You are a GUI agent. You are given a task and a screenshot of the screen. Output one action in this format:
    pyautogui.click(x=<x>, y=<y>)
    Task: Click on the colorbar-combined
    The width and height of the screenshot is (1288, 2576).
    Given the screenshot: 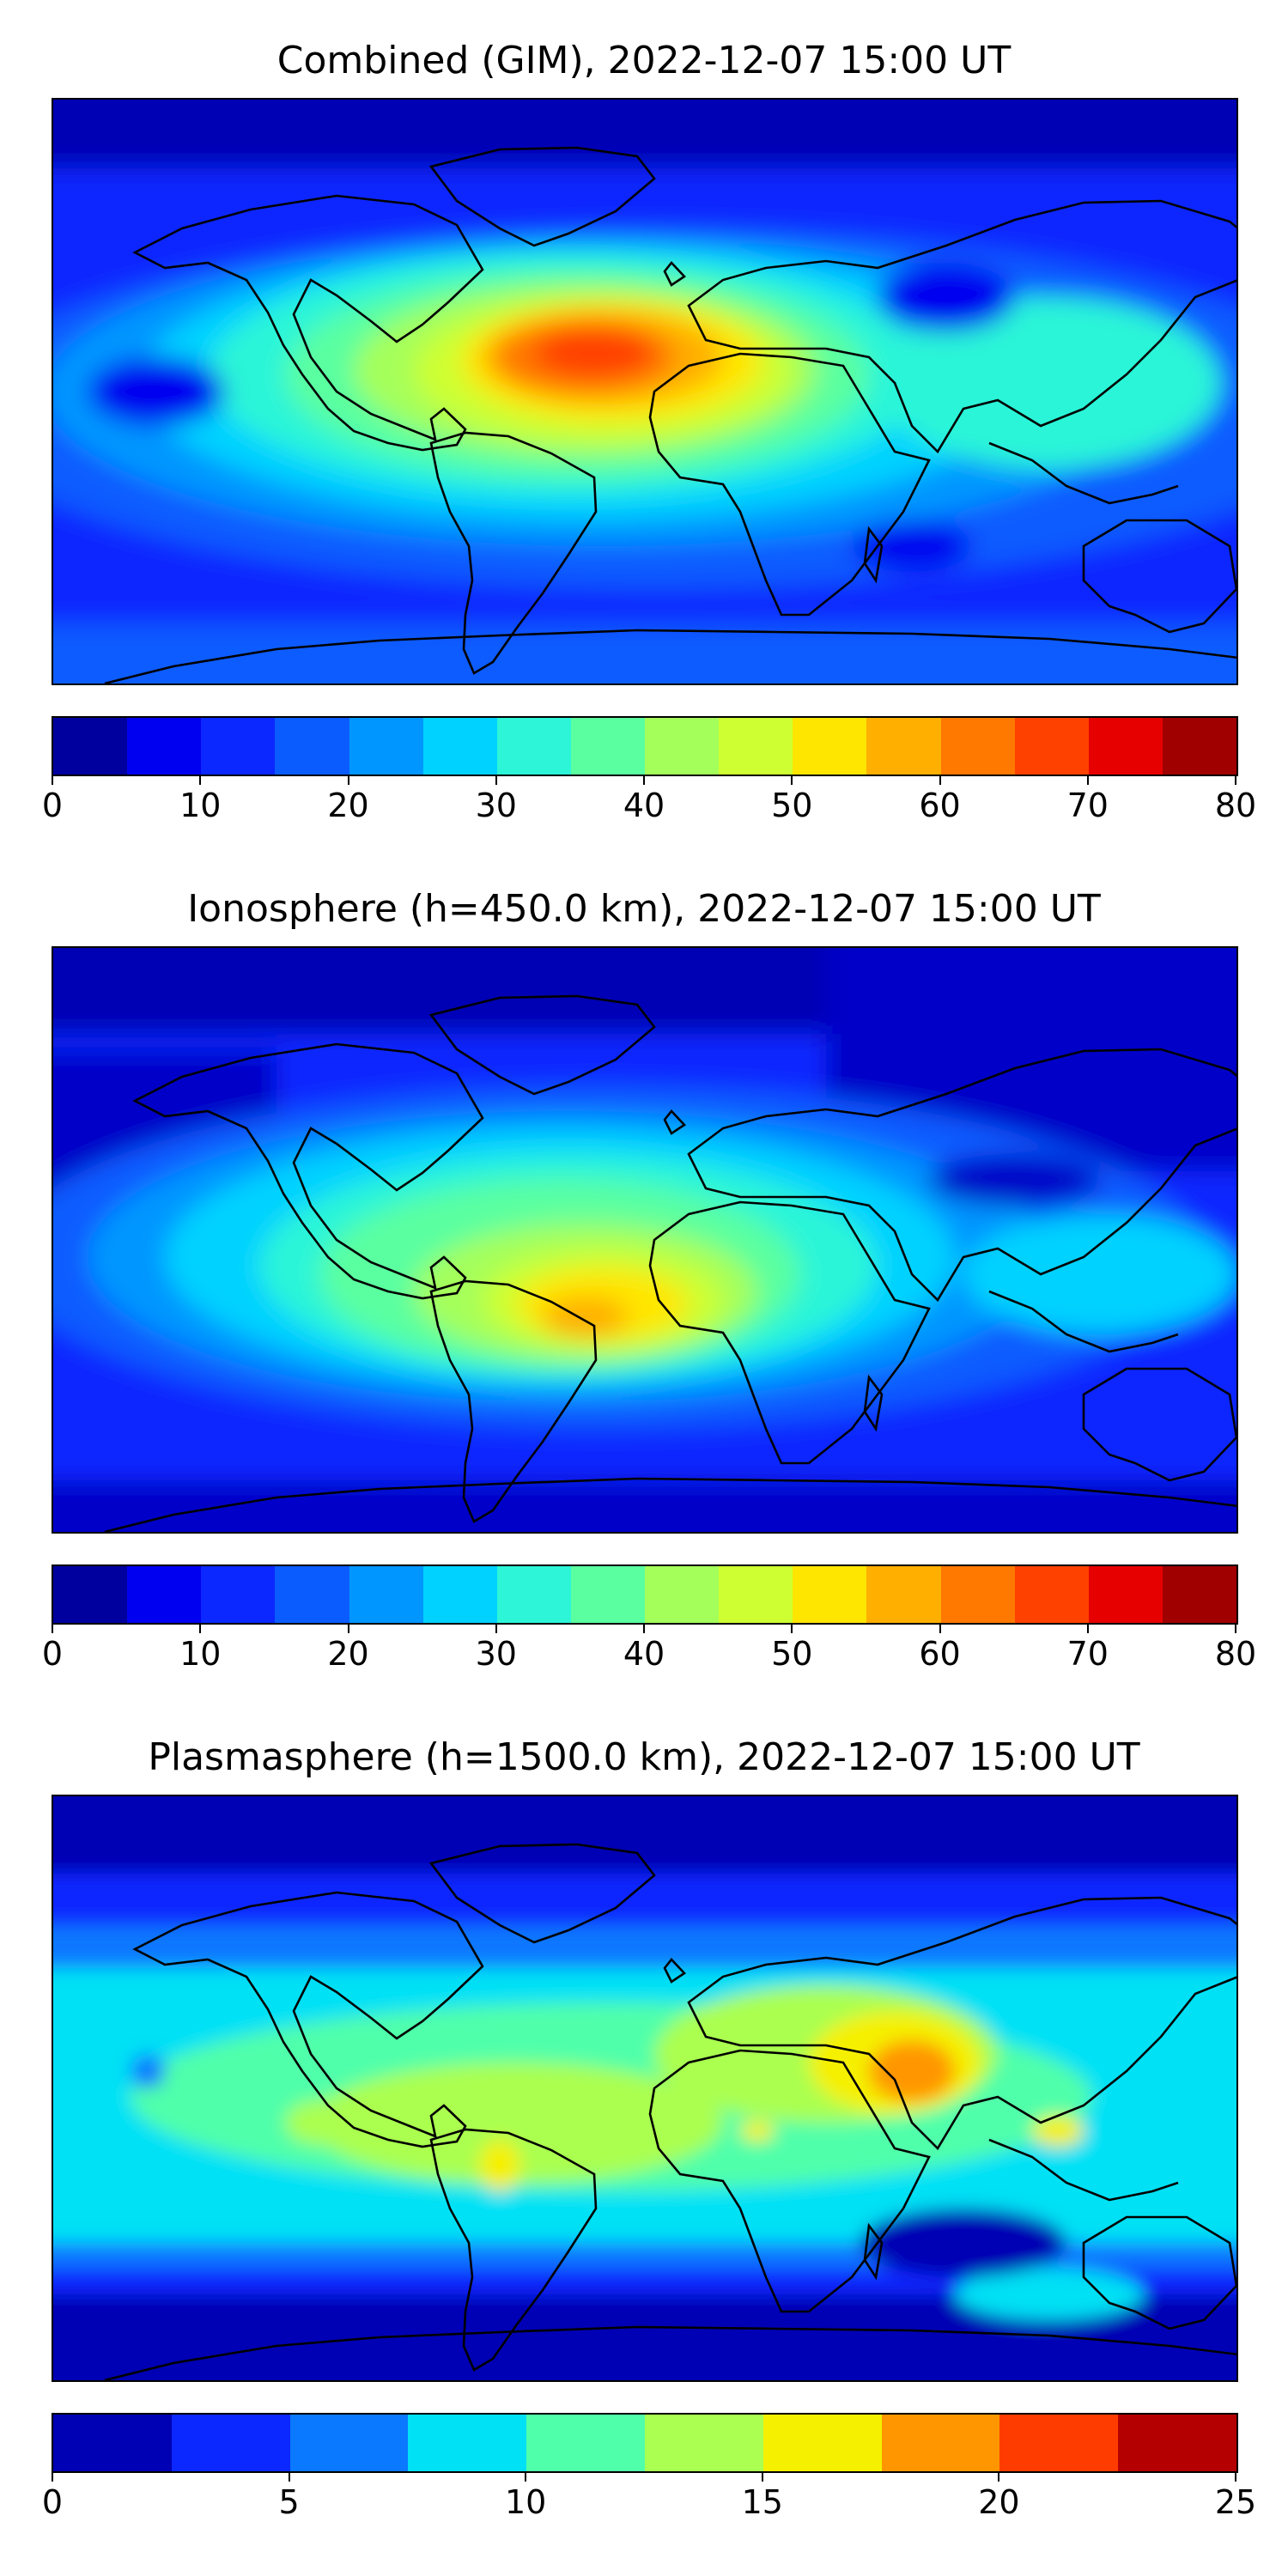 What is the action you would take?
    pyautogui.click(x=645, y=746)
    